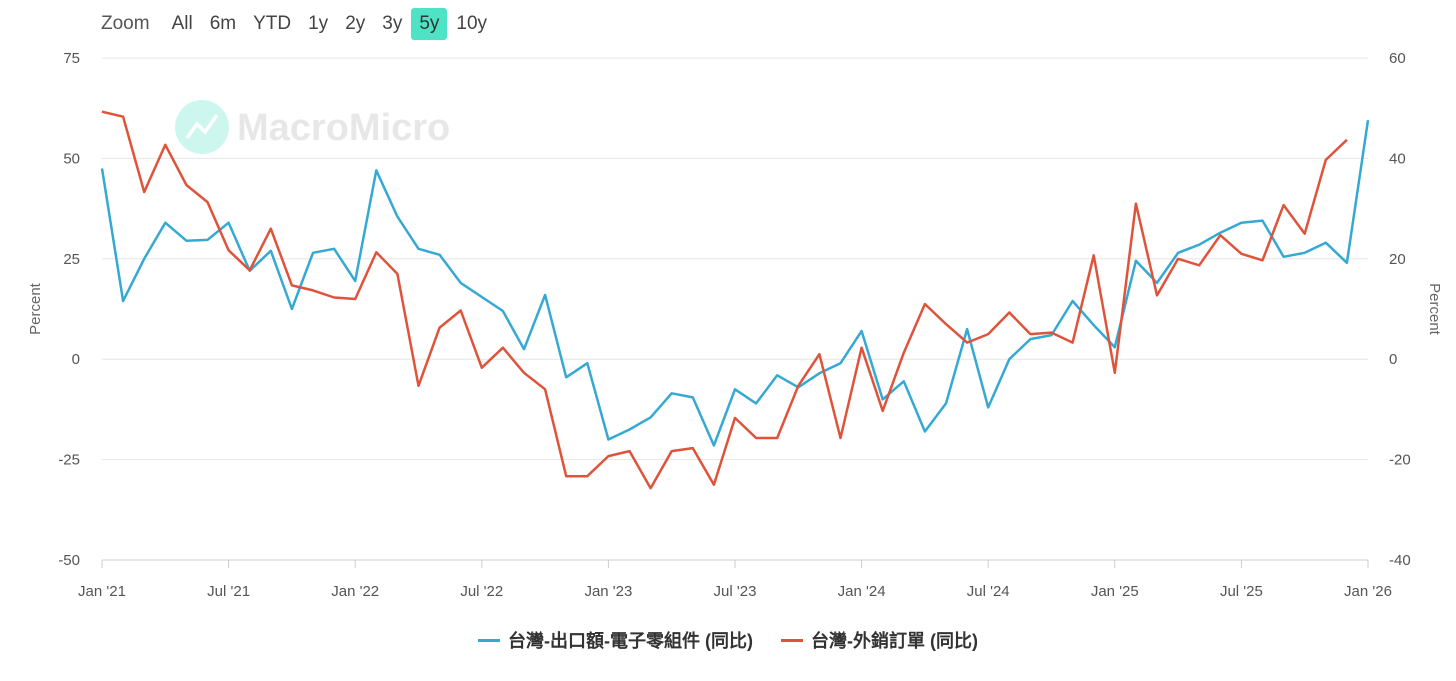 This screenshot has width=1456, height=681. Describe the element at coordinates (182, 23) in the screenshot. I see `zoom-button-all: All` at that location.